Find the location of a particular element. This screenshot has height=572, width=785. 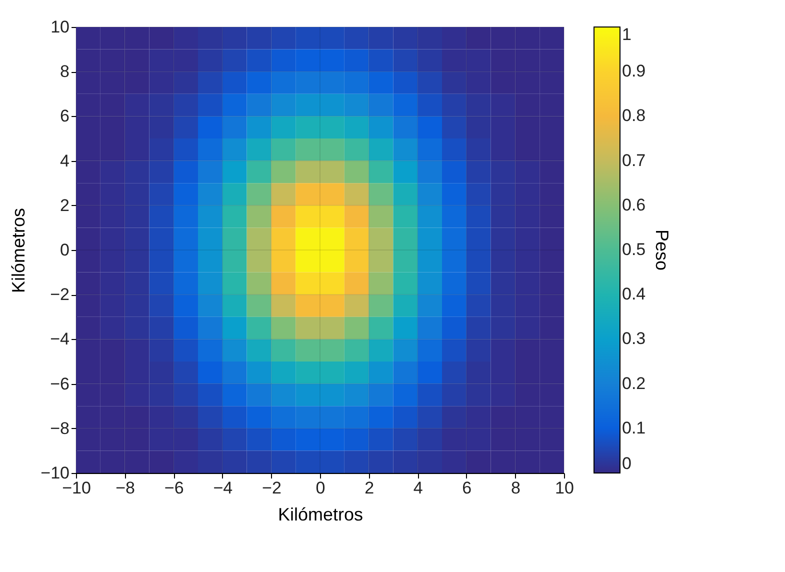

color-bar-label: 0.8 is located at coordinates (634, 116).